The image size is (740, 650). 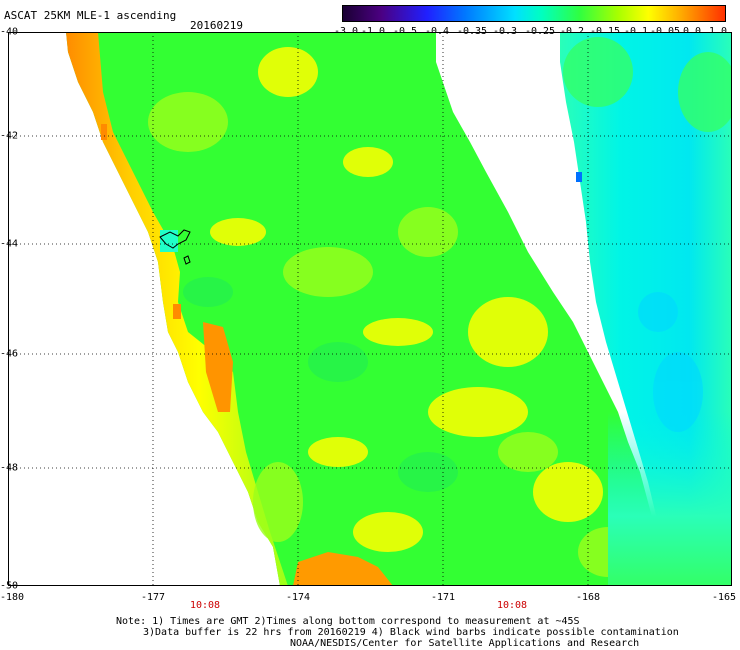 What do you see at coordinates (718, 31) in the screenshot?
I see `scale-label: 1.0` at bounding box center [718, 31].